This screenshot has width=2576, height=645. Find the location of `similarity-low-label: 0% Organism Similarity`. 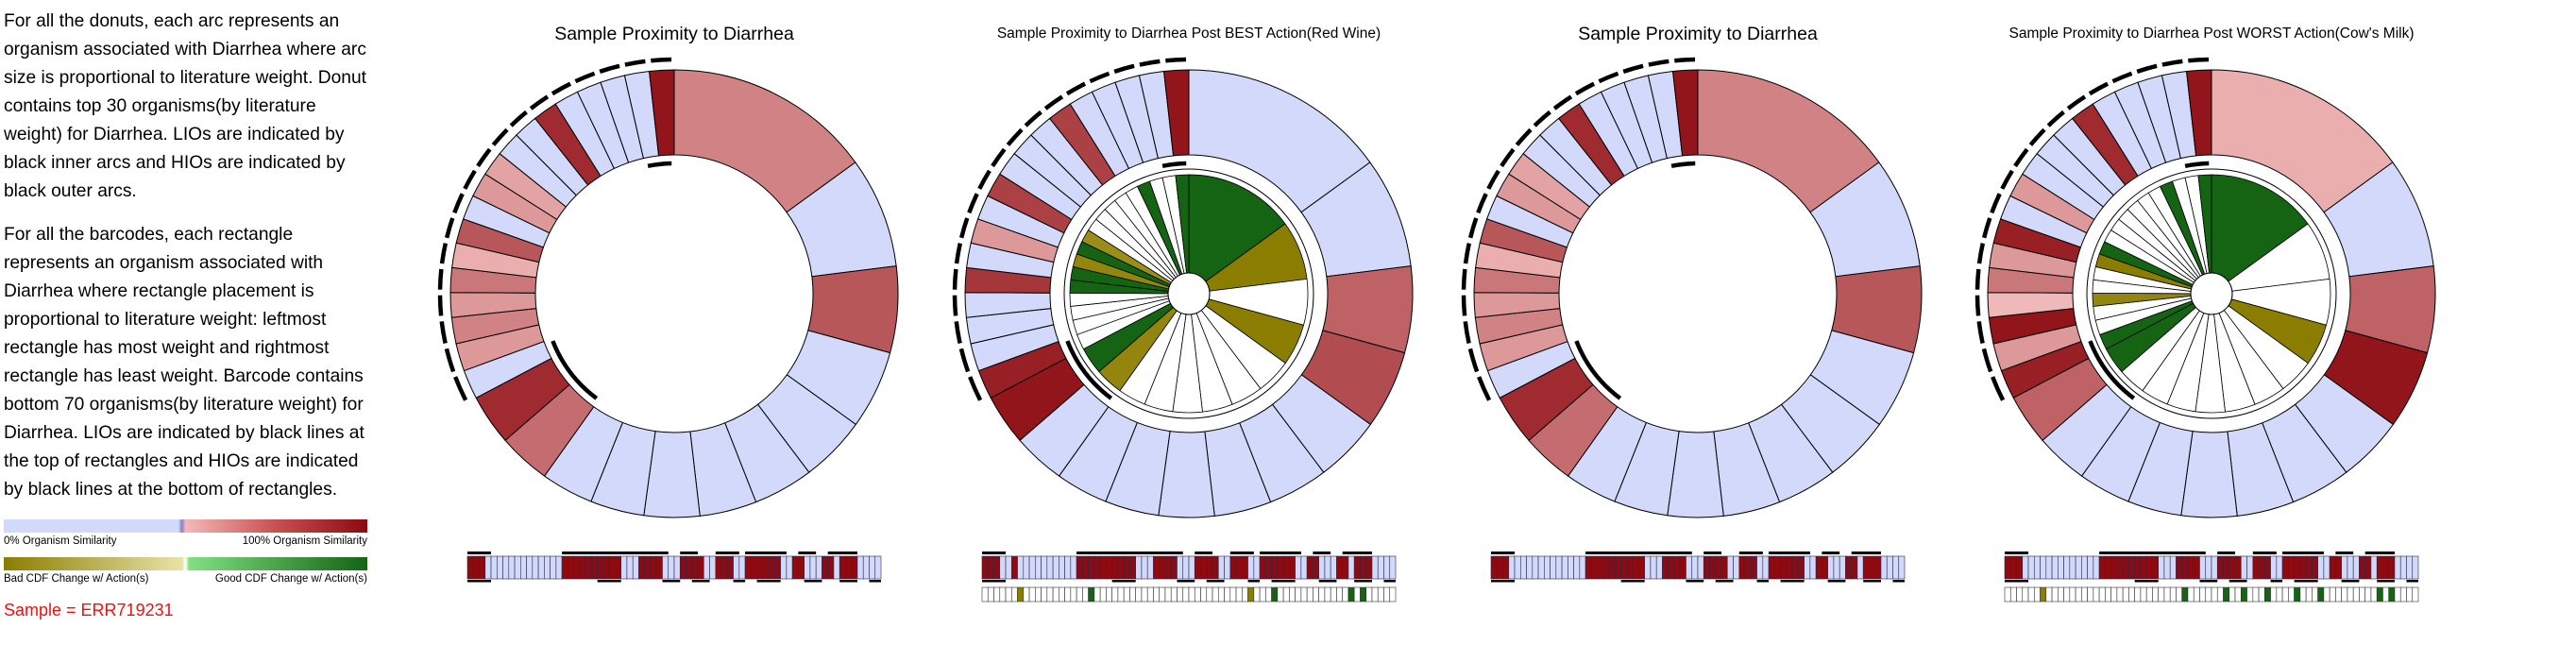

similarity-low-label: 0% Organism Similarity is located at coordinates (60, 541).